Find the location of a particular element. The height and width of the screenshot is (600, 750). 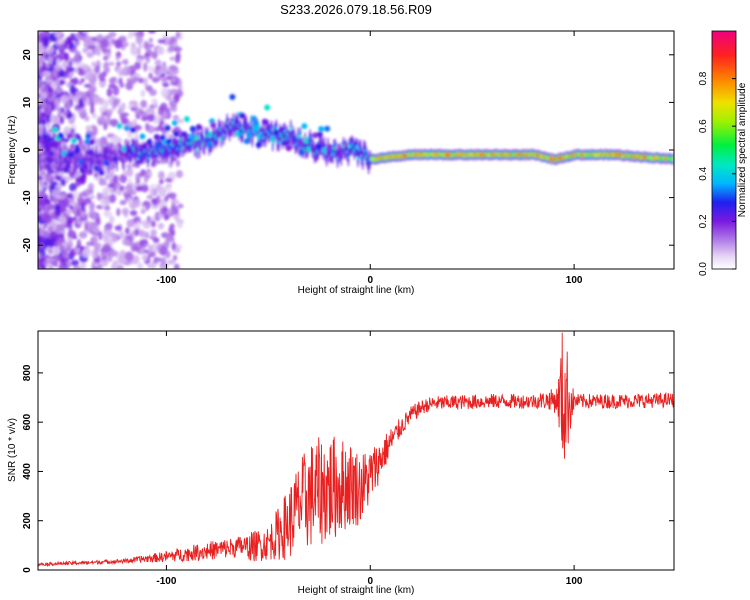

colorbar-tick-label: 0.4 is located at coordinates (703, 173).